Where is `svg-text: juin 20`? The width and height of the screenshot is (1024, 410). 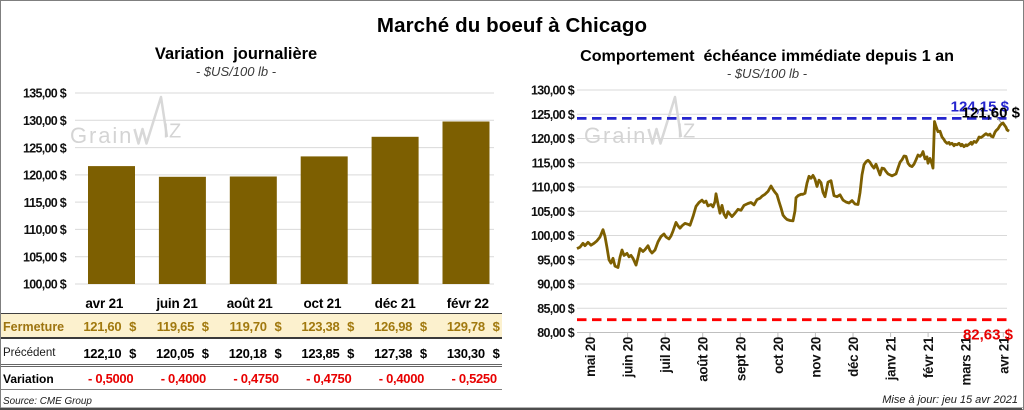 svg-text: juin 20 is located at coordinates (628, 357).